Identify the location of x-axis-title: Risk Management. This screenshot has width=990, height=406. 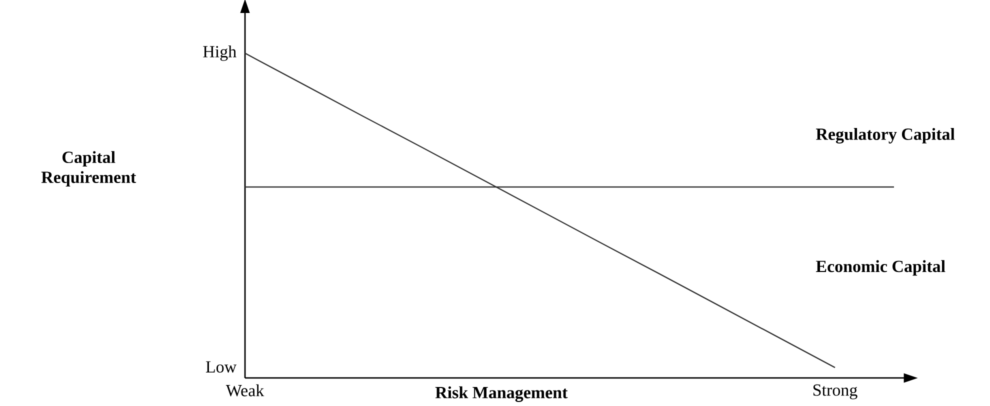
(501, 394).